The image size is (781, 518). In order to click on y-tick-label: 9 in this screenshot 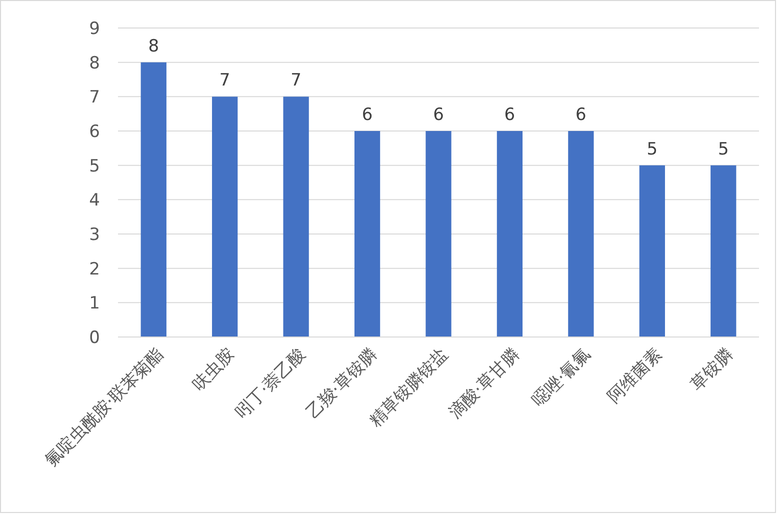, I will do `click(94, 28)`.